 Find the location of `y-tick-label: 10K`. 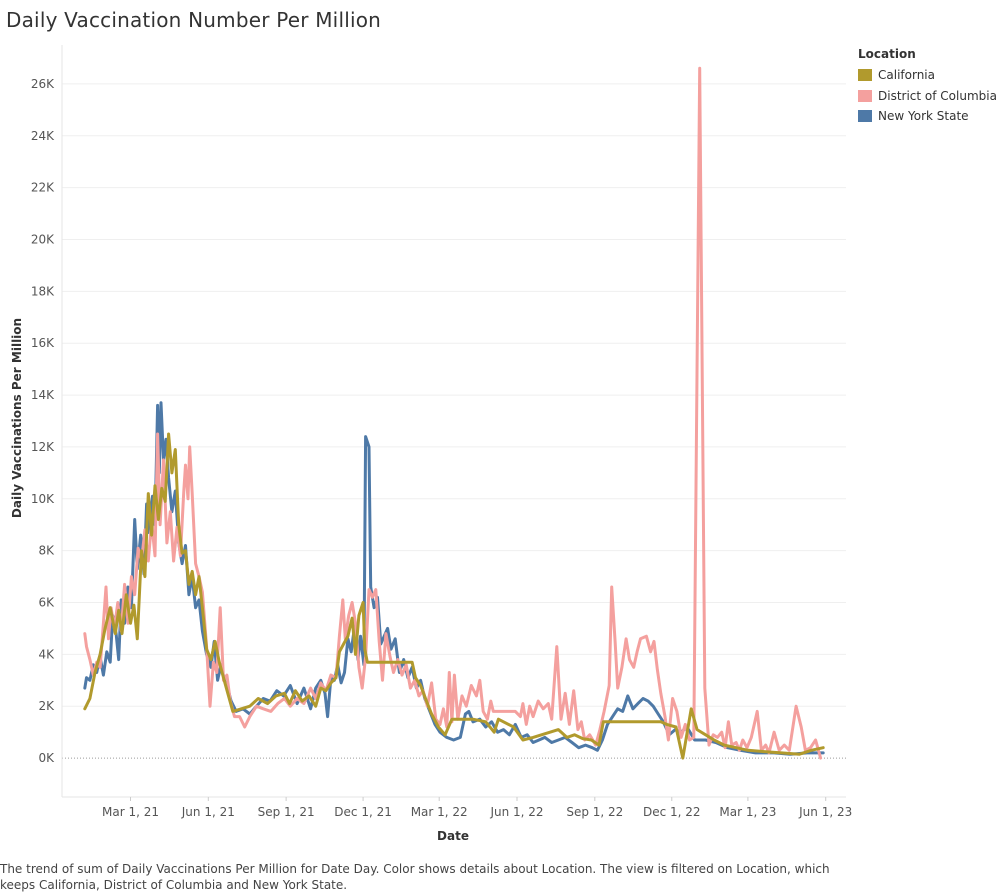

y-tick-label: 10K is located at coordinates (43, 499).